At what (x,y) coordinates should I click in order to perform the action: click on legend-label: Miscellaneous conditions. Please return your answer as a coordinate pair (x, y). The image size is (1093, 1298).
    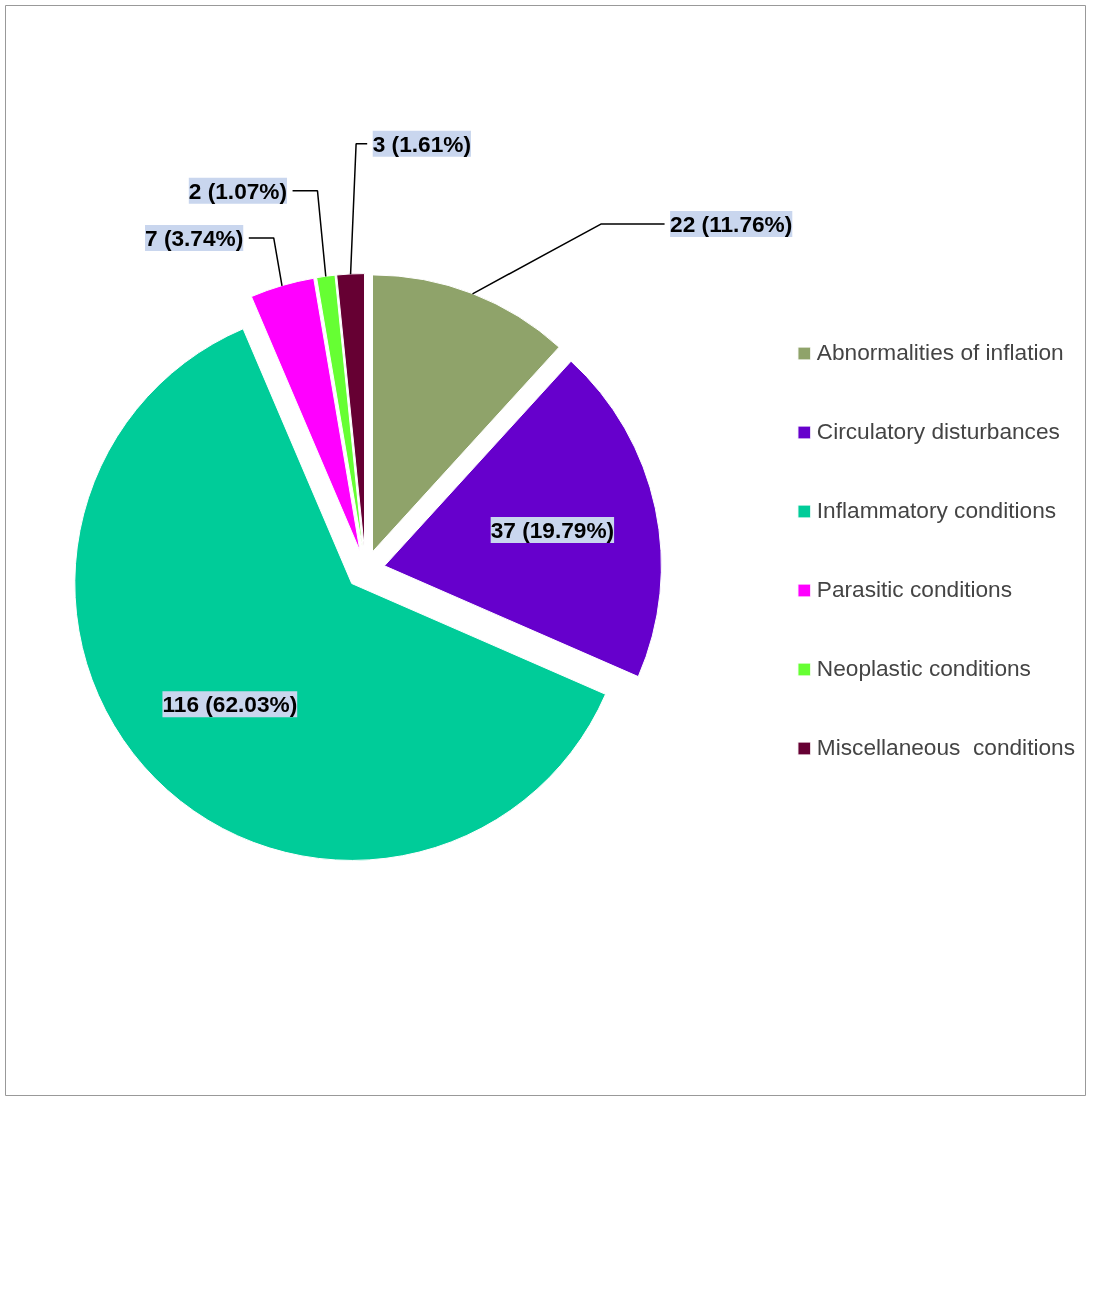
    Looking at the image, I should click on (945, 747).